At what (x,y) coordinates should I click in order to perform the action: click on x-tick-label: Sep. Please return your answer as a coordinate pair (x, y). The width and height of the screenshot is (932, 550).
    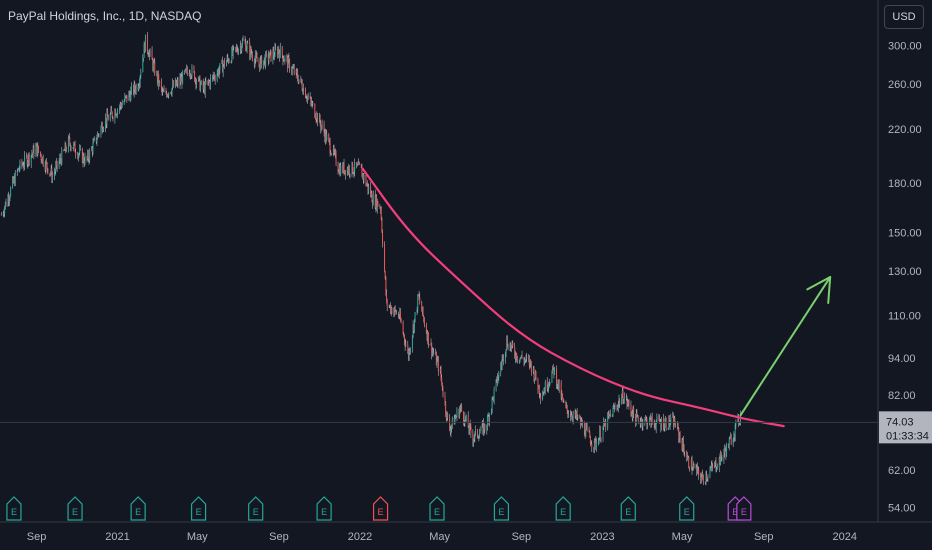
    Looking at the image, I should click on (279, 537).